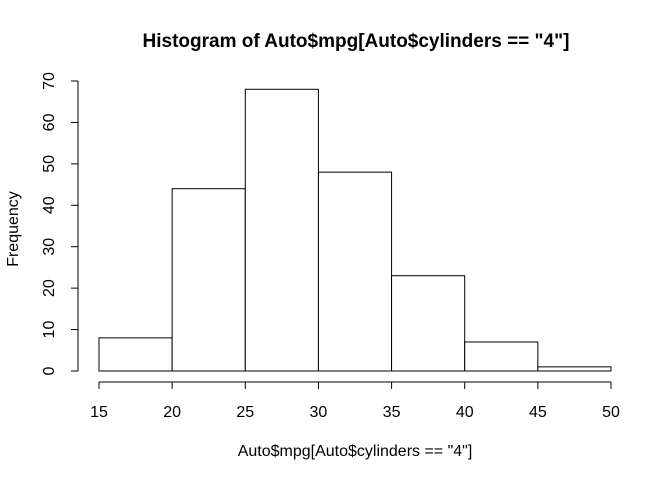  What do you see at coordinates (49, 330) in the screenshot?
I see `y-tick-label-10: 10` at bounding box center [49, 330].